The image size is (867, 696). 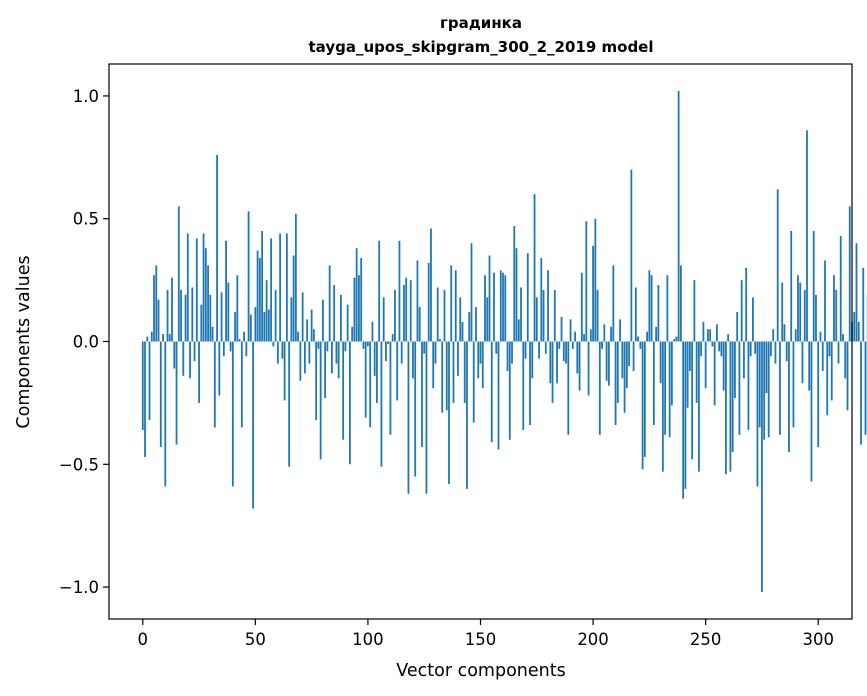 What do you see at coordinates (84, 342) in the screenshot?
I see `y-axis: −1.0 −0.5 0.0 0.5 1.0` at bounding box center [84, 342].